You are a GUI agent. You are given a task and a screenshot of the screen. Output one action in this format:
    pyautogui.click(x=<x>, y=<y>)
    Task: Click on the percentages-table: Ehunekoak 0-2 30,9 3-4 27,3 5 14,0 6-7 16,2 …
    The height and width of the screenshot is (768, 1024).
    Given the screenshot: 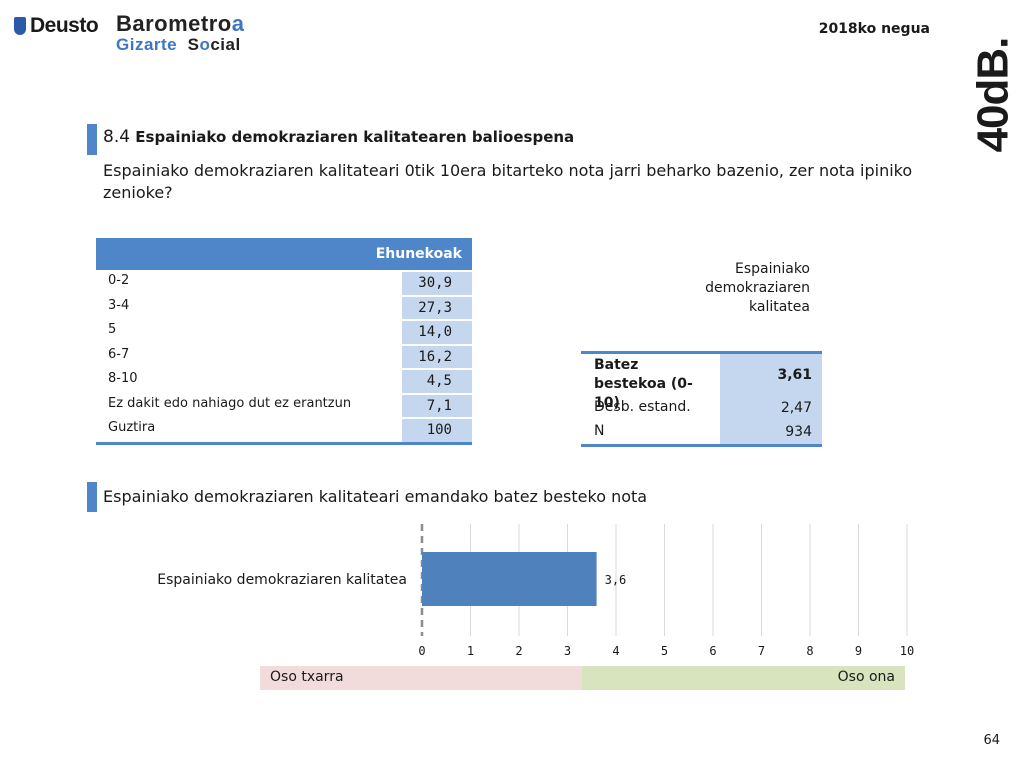 What is the action you would take?
    pyautogui.click(x=284, y=341)
    